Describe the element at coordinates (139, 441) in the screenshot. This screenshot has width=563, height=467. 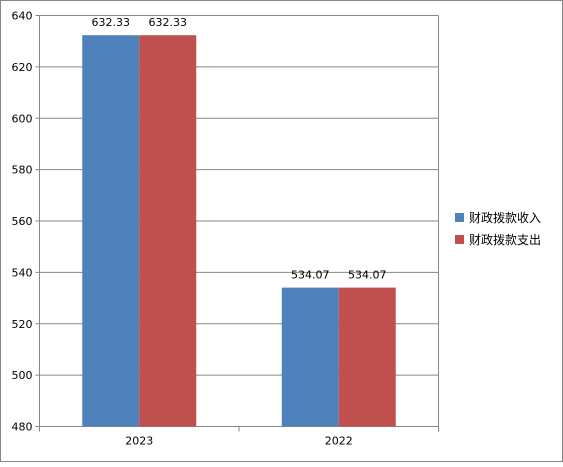
I see `x-tick-label: 2023` at that location.